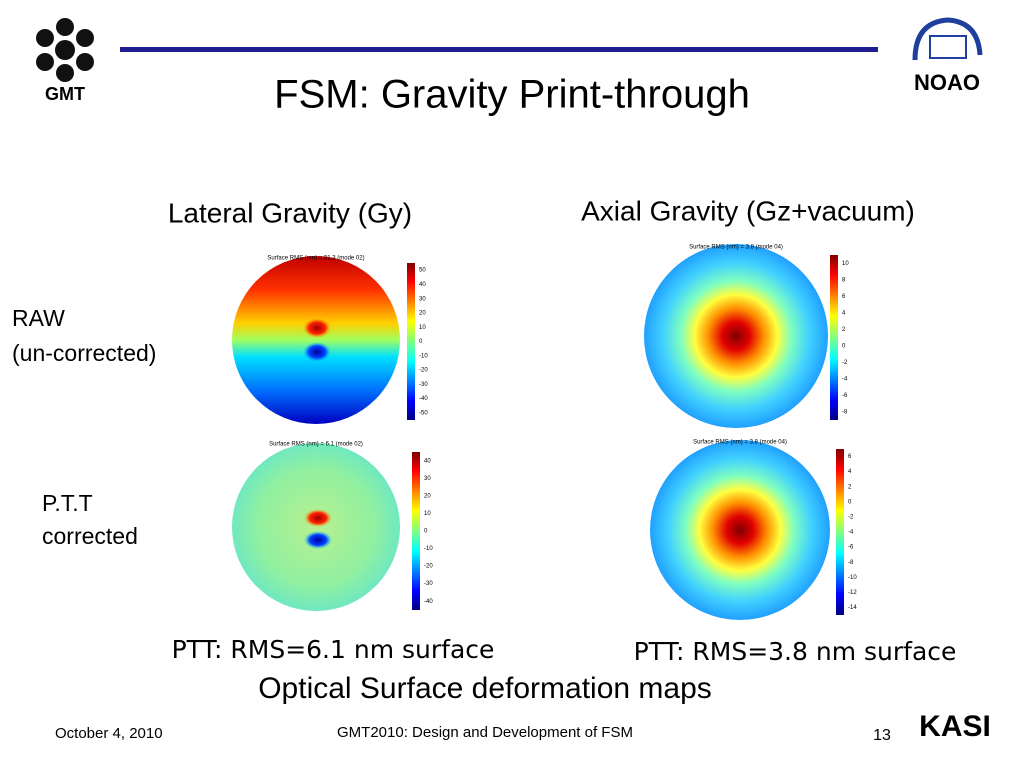  I want to click on footer-date: October 4, 2010, so click(109, 733).